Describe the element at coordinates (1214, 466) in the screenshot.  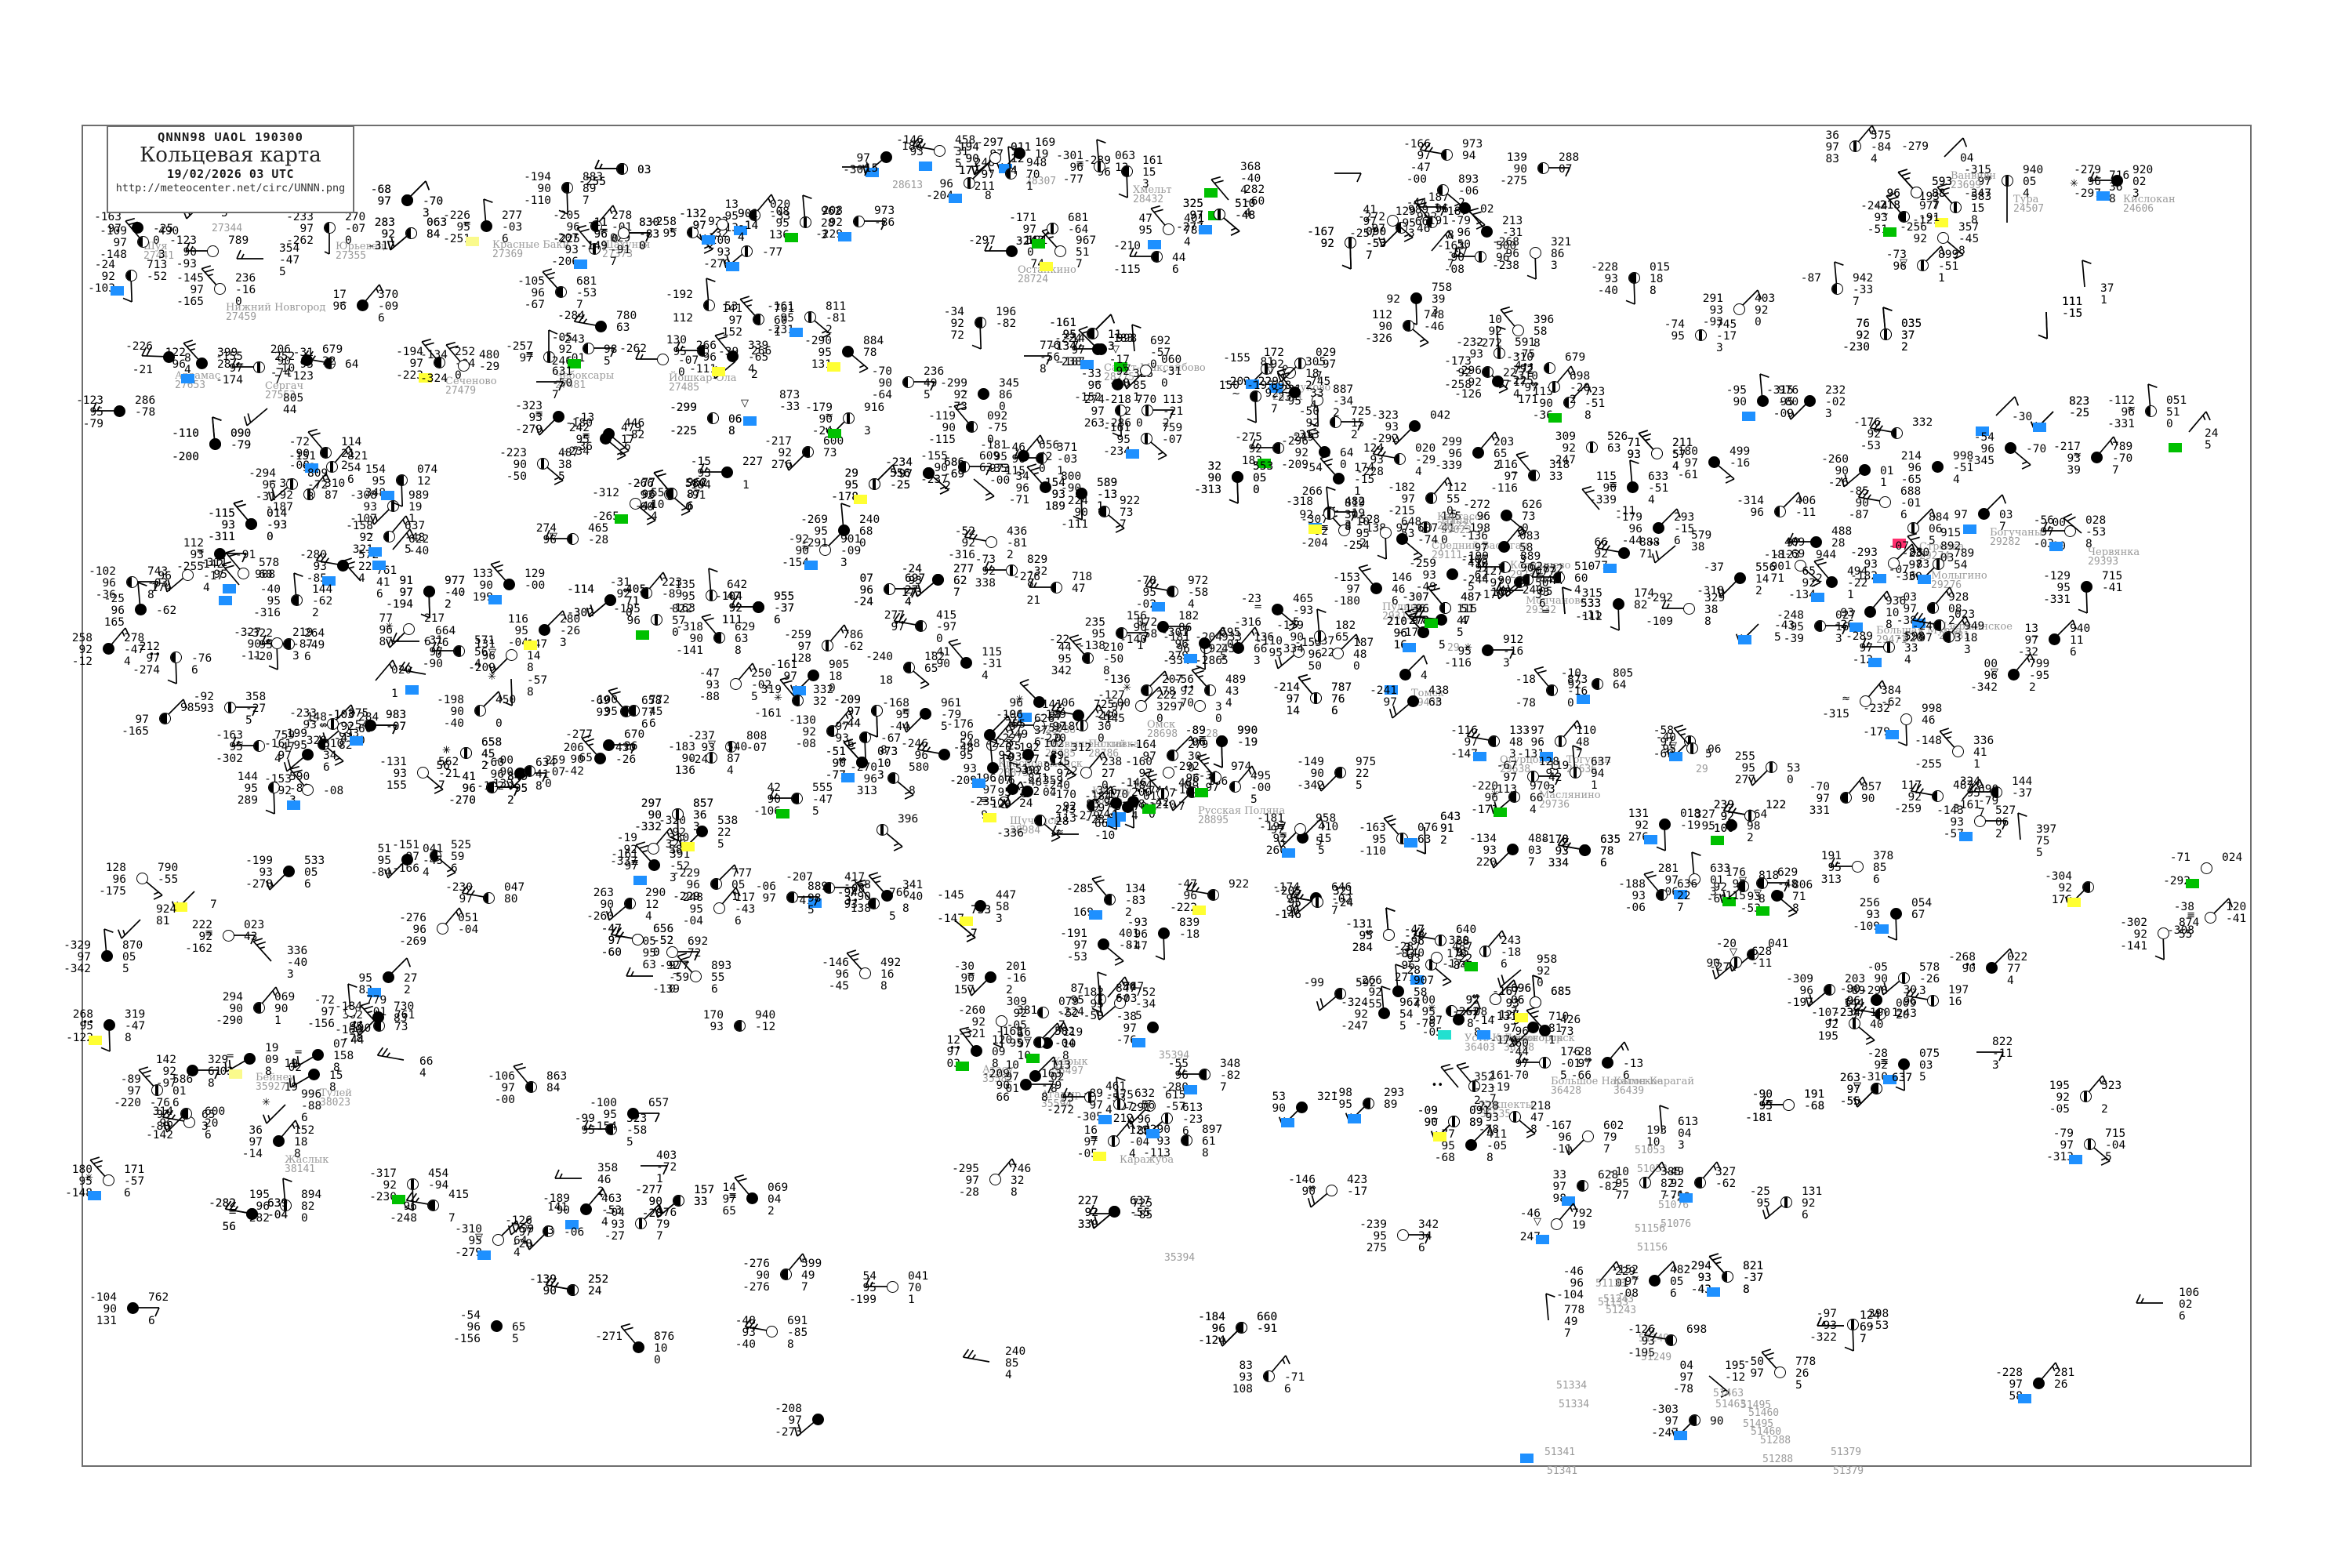
I see `temperature-field: 32` at that location.